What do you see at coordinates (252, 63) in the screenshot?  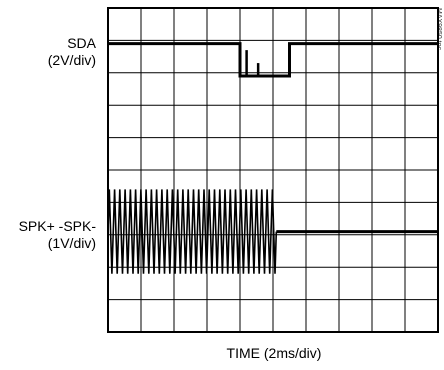 I see `sda-glitches` at bounding box center [252, 63].